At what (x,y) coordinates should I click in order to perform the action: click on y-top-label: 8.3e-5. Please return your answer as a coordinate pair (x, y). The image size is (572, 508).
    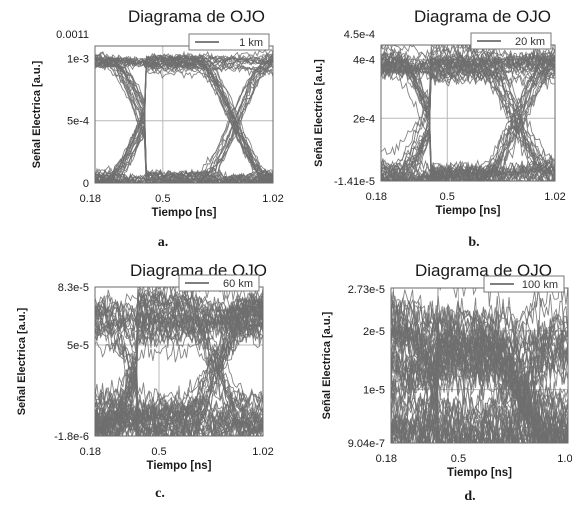
    Looking at the image, I should click on (73, 288).